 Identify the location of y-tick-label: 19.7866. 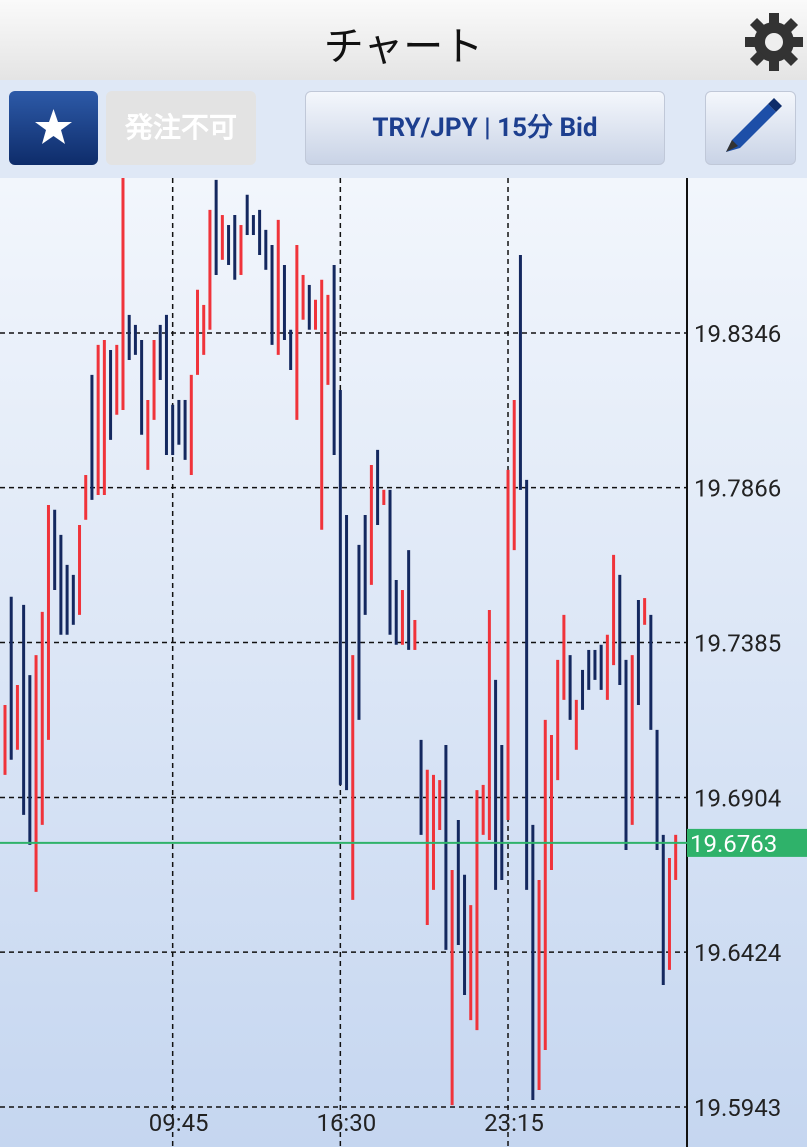
(737, 489).